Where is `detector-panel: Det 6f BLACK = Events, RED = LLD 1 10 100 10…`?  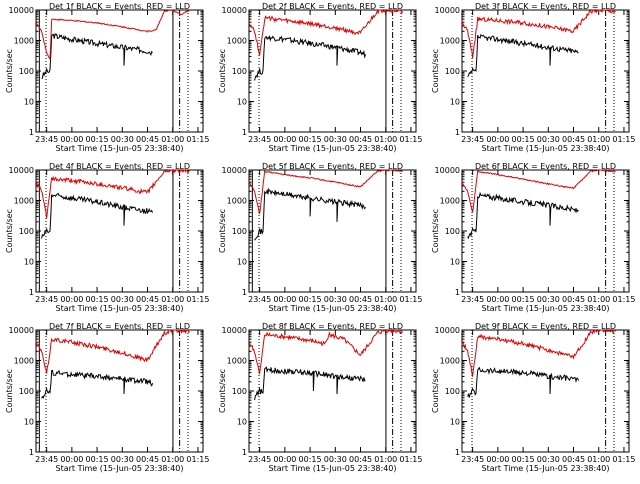 detector-panel: Det 6f BLACK = Events, RED = LLD 1 10 100 10… is located at coordinates (532, 240).